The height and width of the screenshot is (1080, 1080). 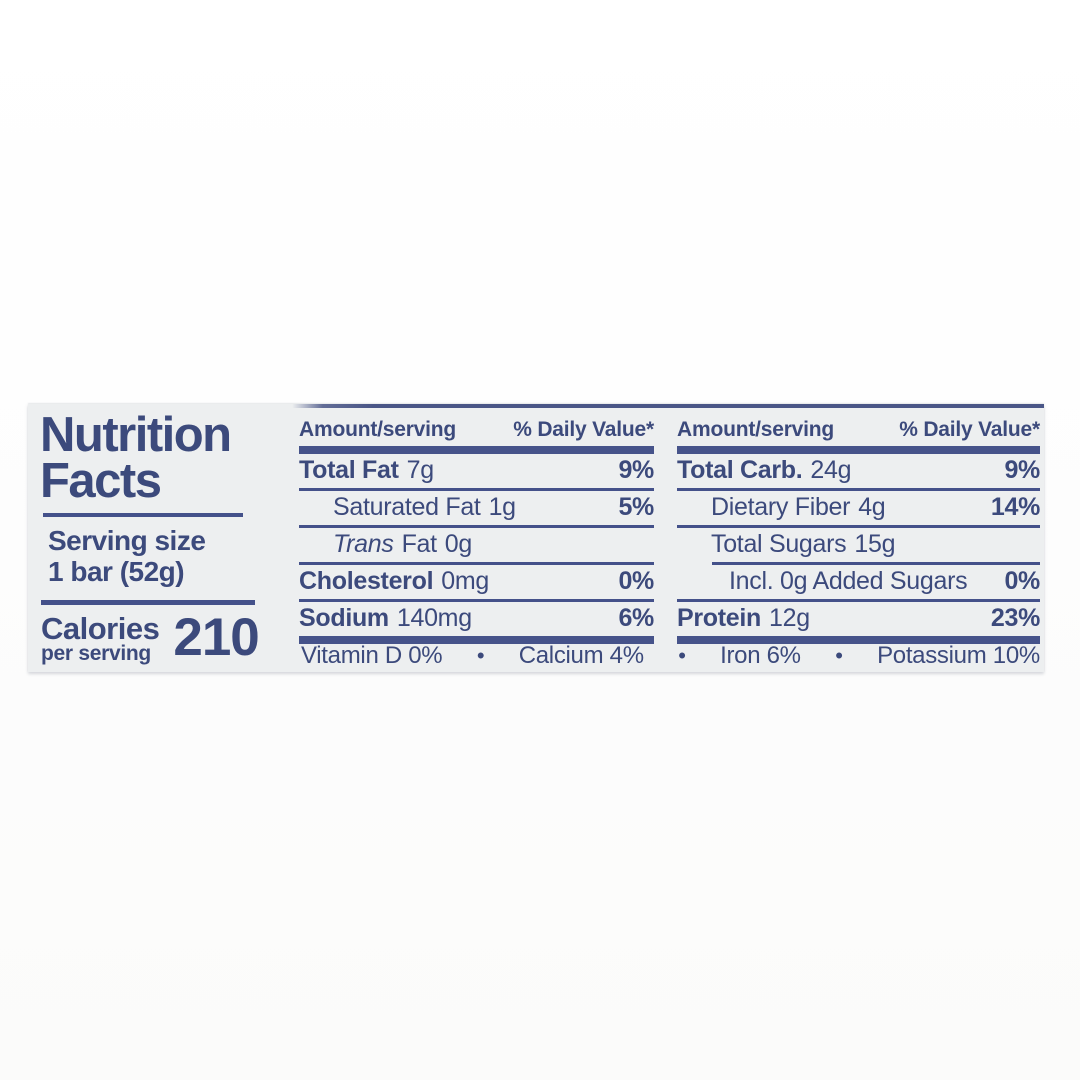 I want to click on nutrient-amount: 7g, so click(x=420, y=470).